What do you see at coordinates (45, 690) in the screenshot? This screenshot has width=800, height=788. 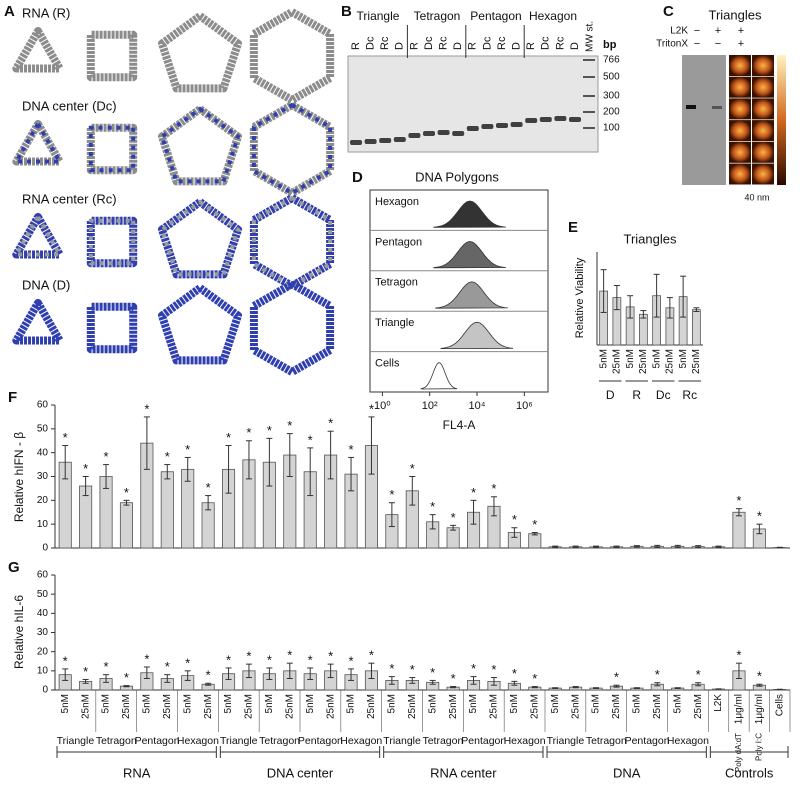 I see `y-tick-label: 0` at bounding box center [45, 690].